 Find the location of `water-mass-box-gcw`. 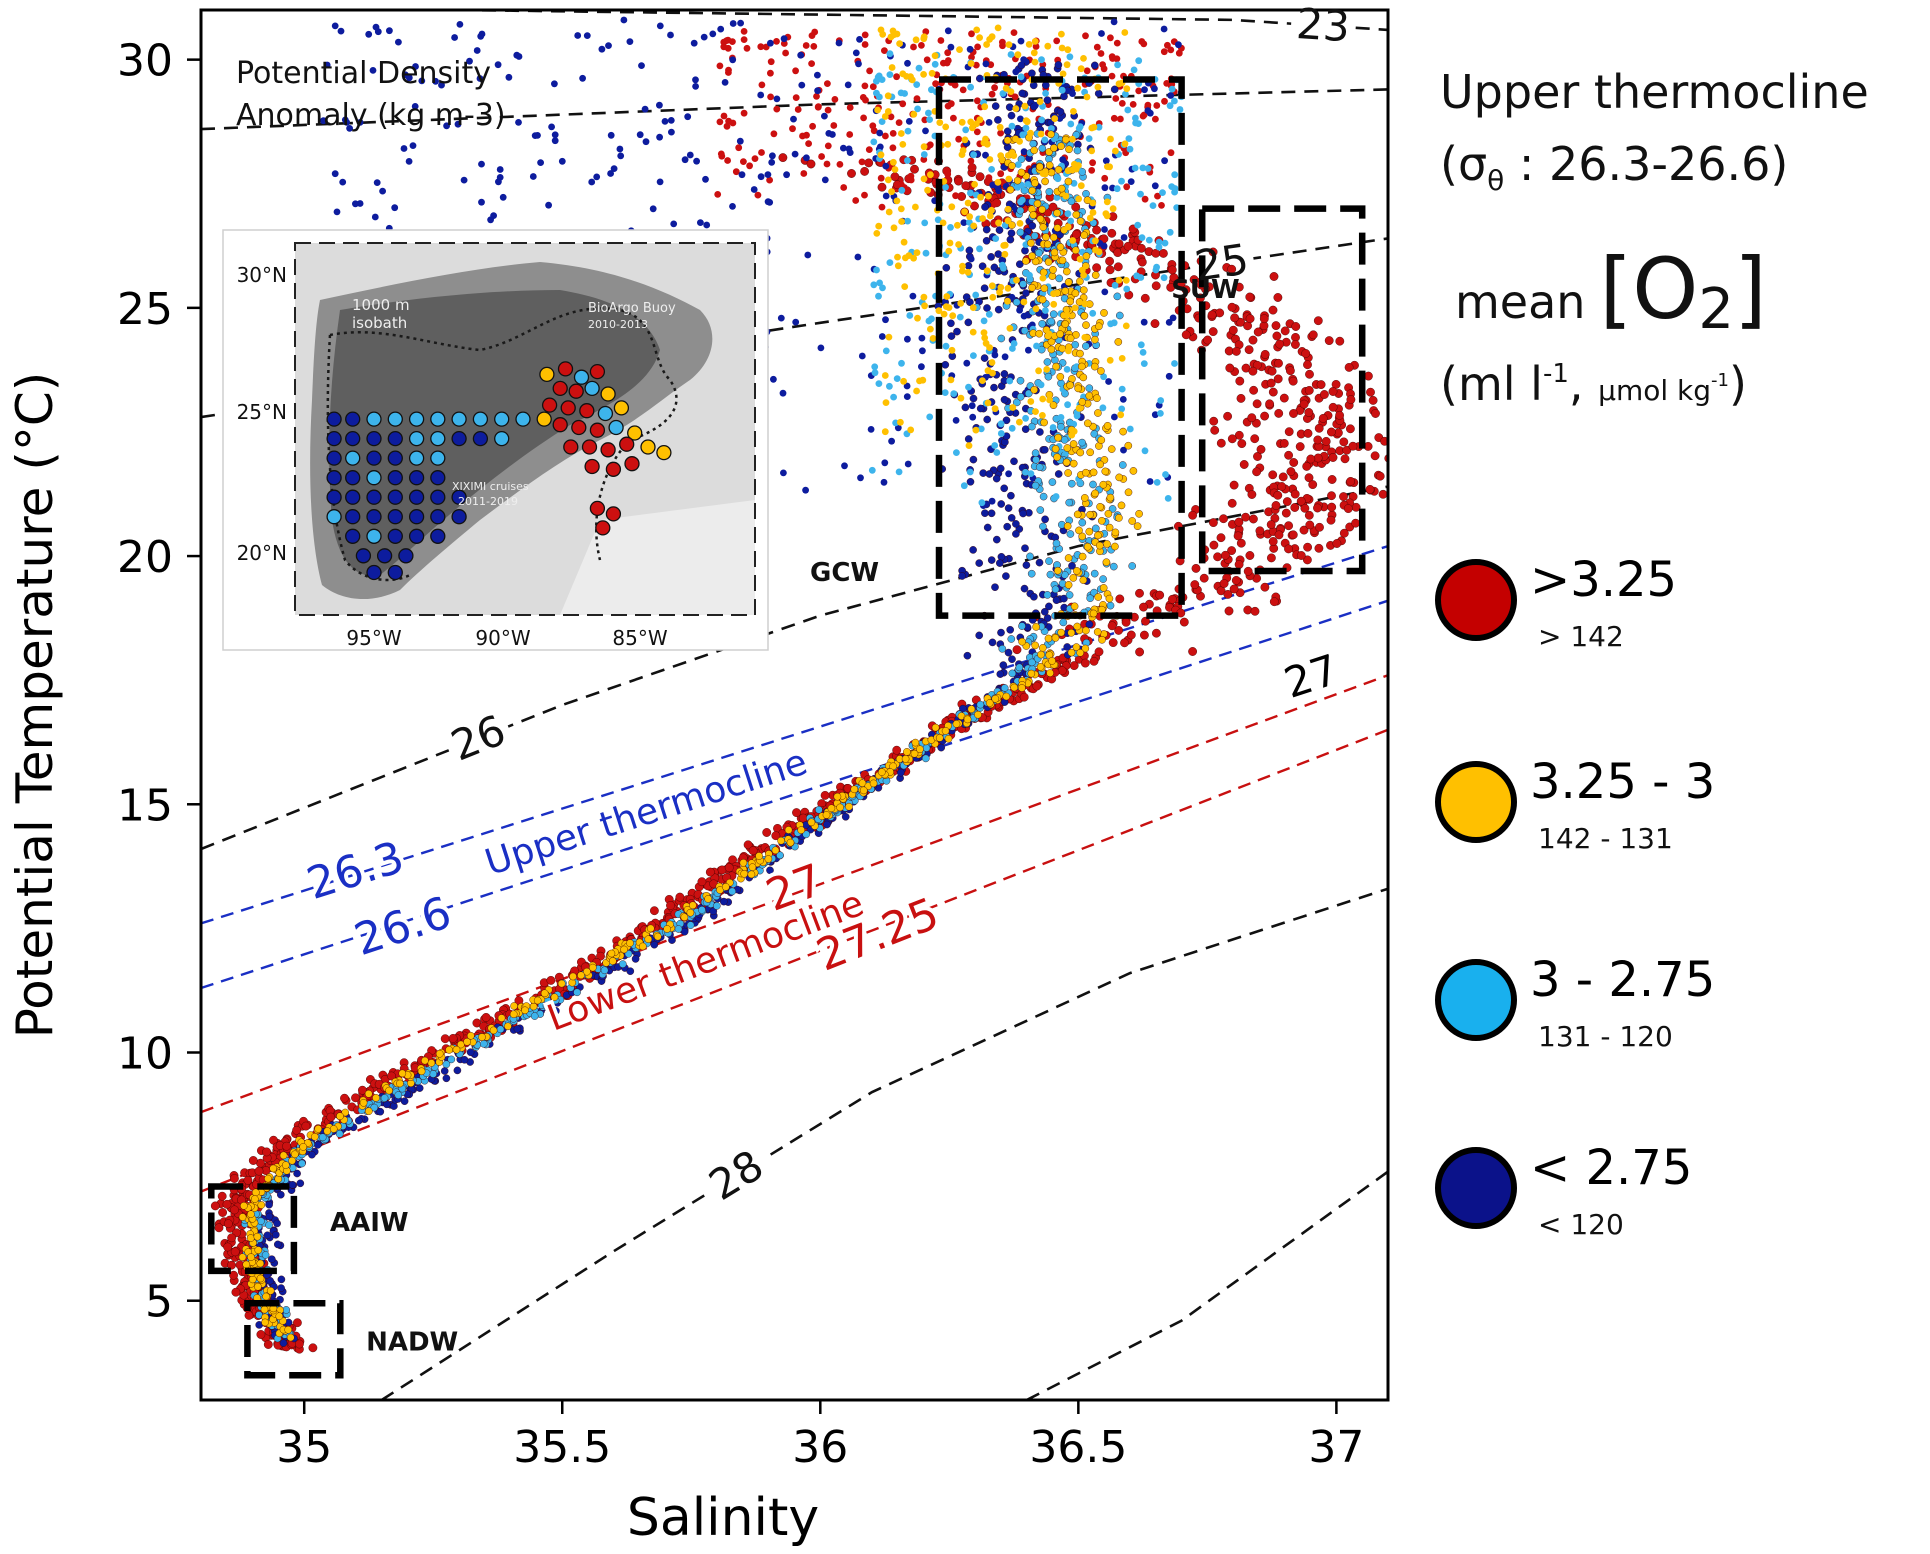

water-mass-box-gcw is located at coordinates (1060, 347).